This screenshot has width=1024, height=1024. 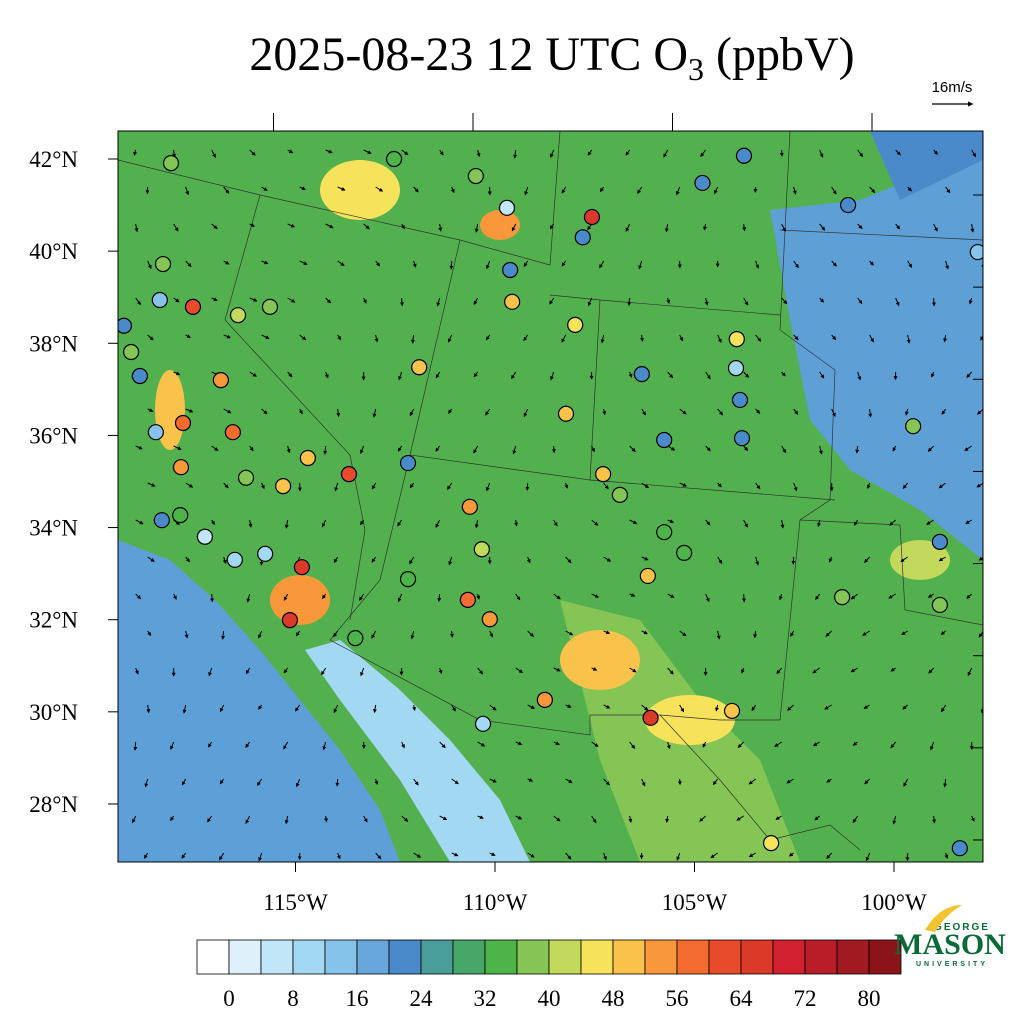 What do you see at coordinates (690, 720) in the screenshot?
I see `hotspot` at bounding box center [690, 720].